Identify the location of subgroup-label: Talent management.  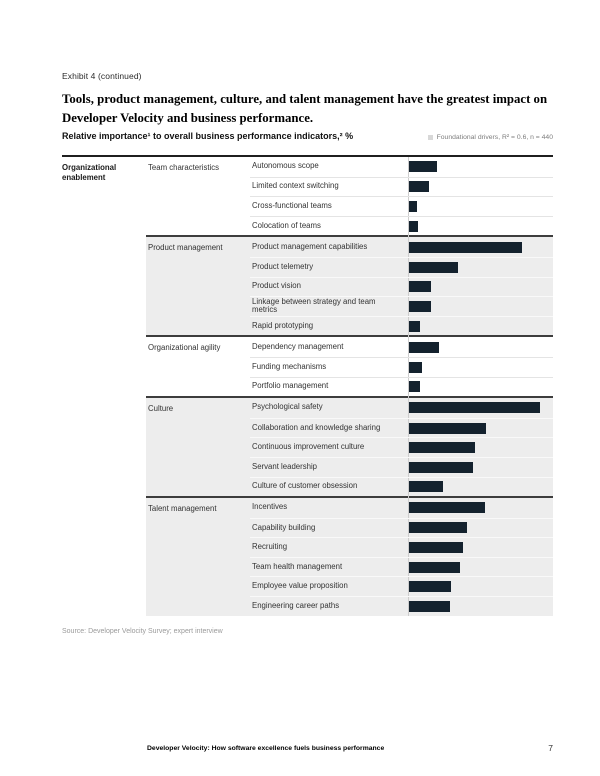
(182, 509).